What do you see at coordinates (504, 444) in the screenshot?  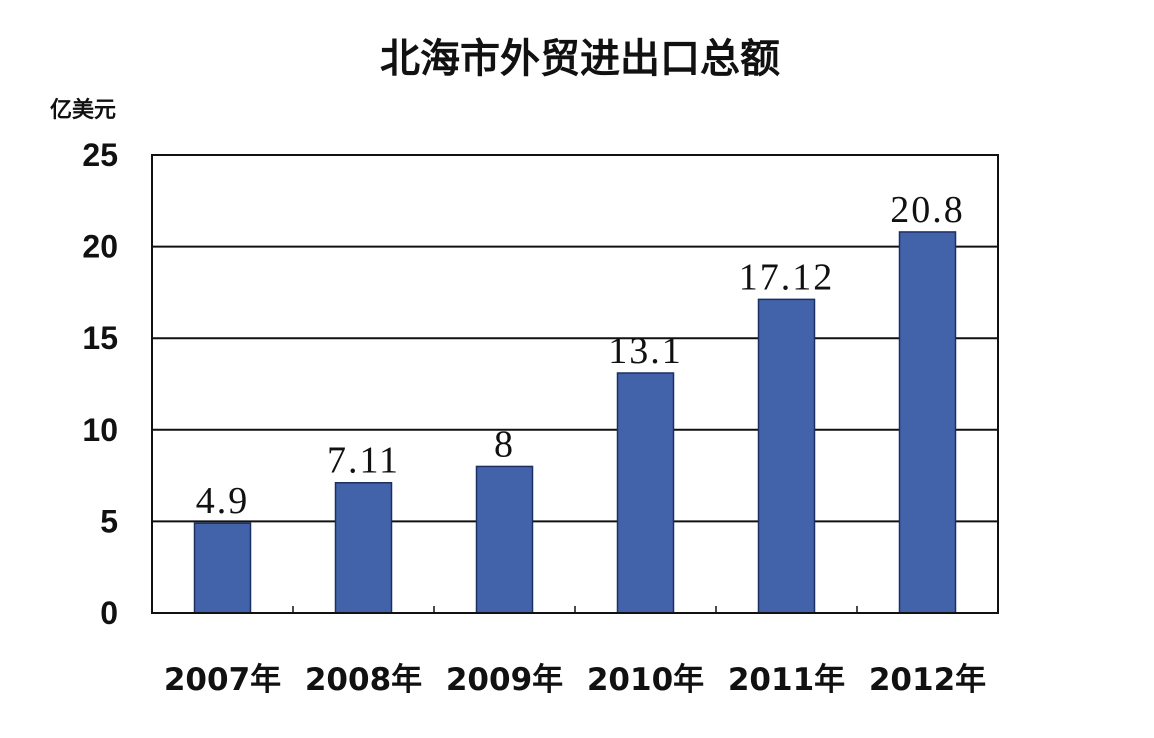 I see `data-label: 8` at bounding box center [504, 444].